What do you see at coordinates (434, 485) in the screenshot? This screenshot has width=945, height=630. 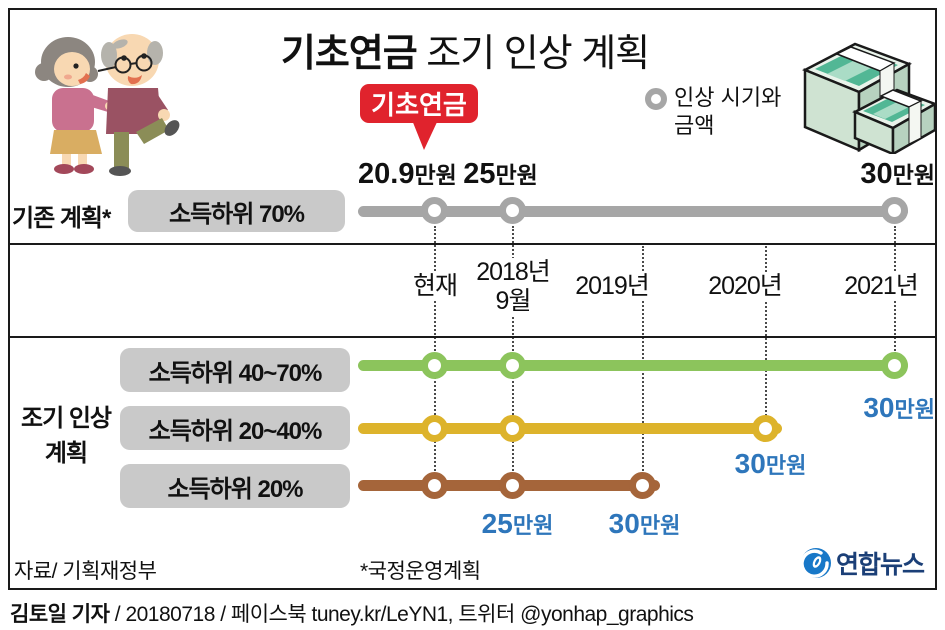 I see `brown-point-current` at bounding box center [434, 485].